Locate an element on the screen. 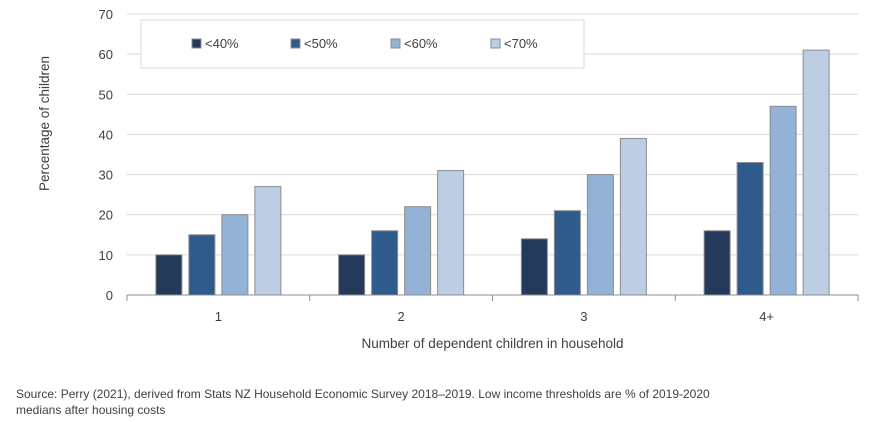 This screenshot has height=422, width=886. y-tick-label: 30 is located at coordinates (106, 175).